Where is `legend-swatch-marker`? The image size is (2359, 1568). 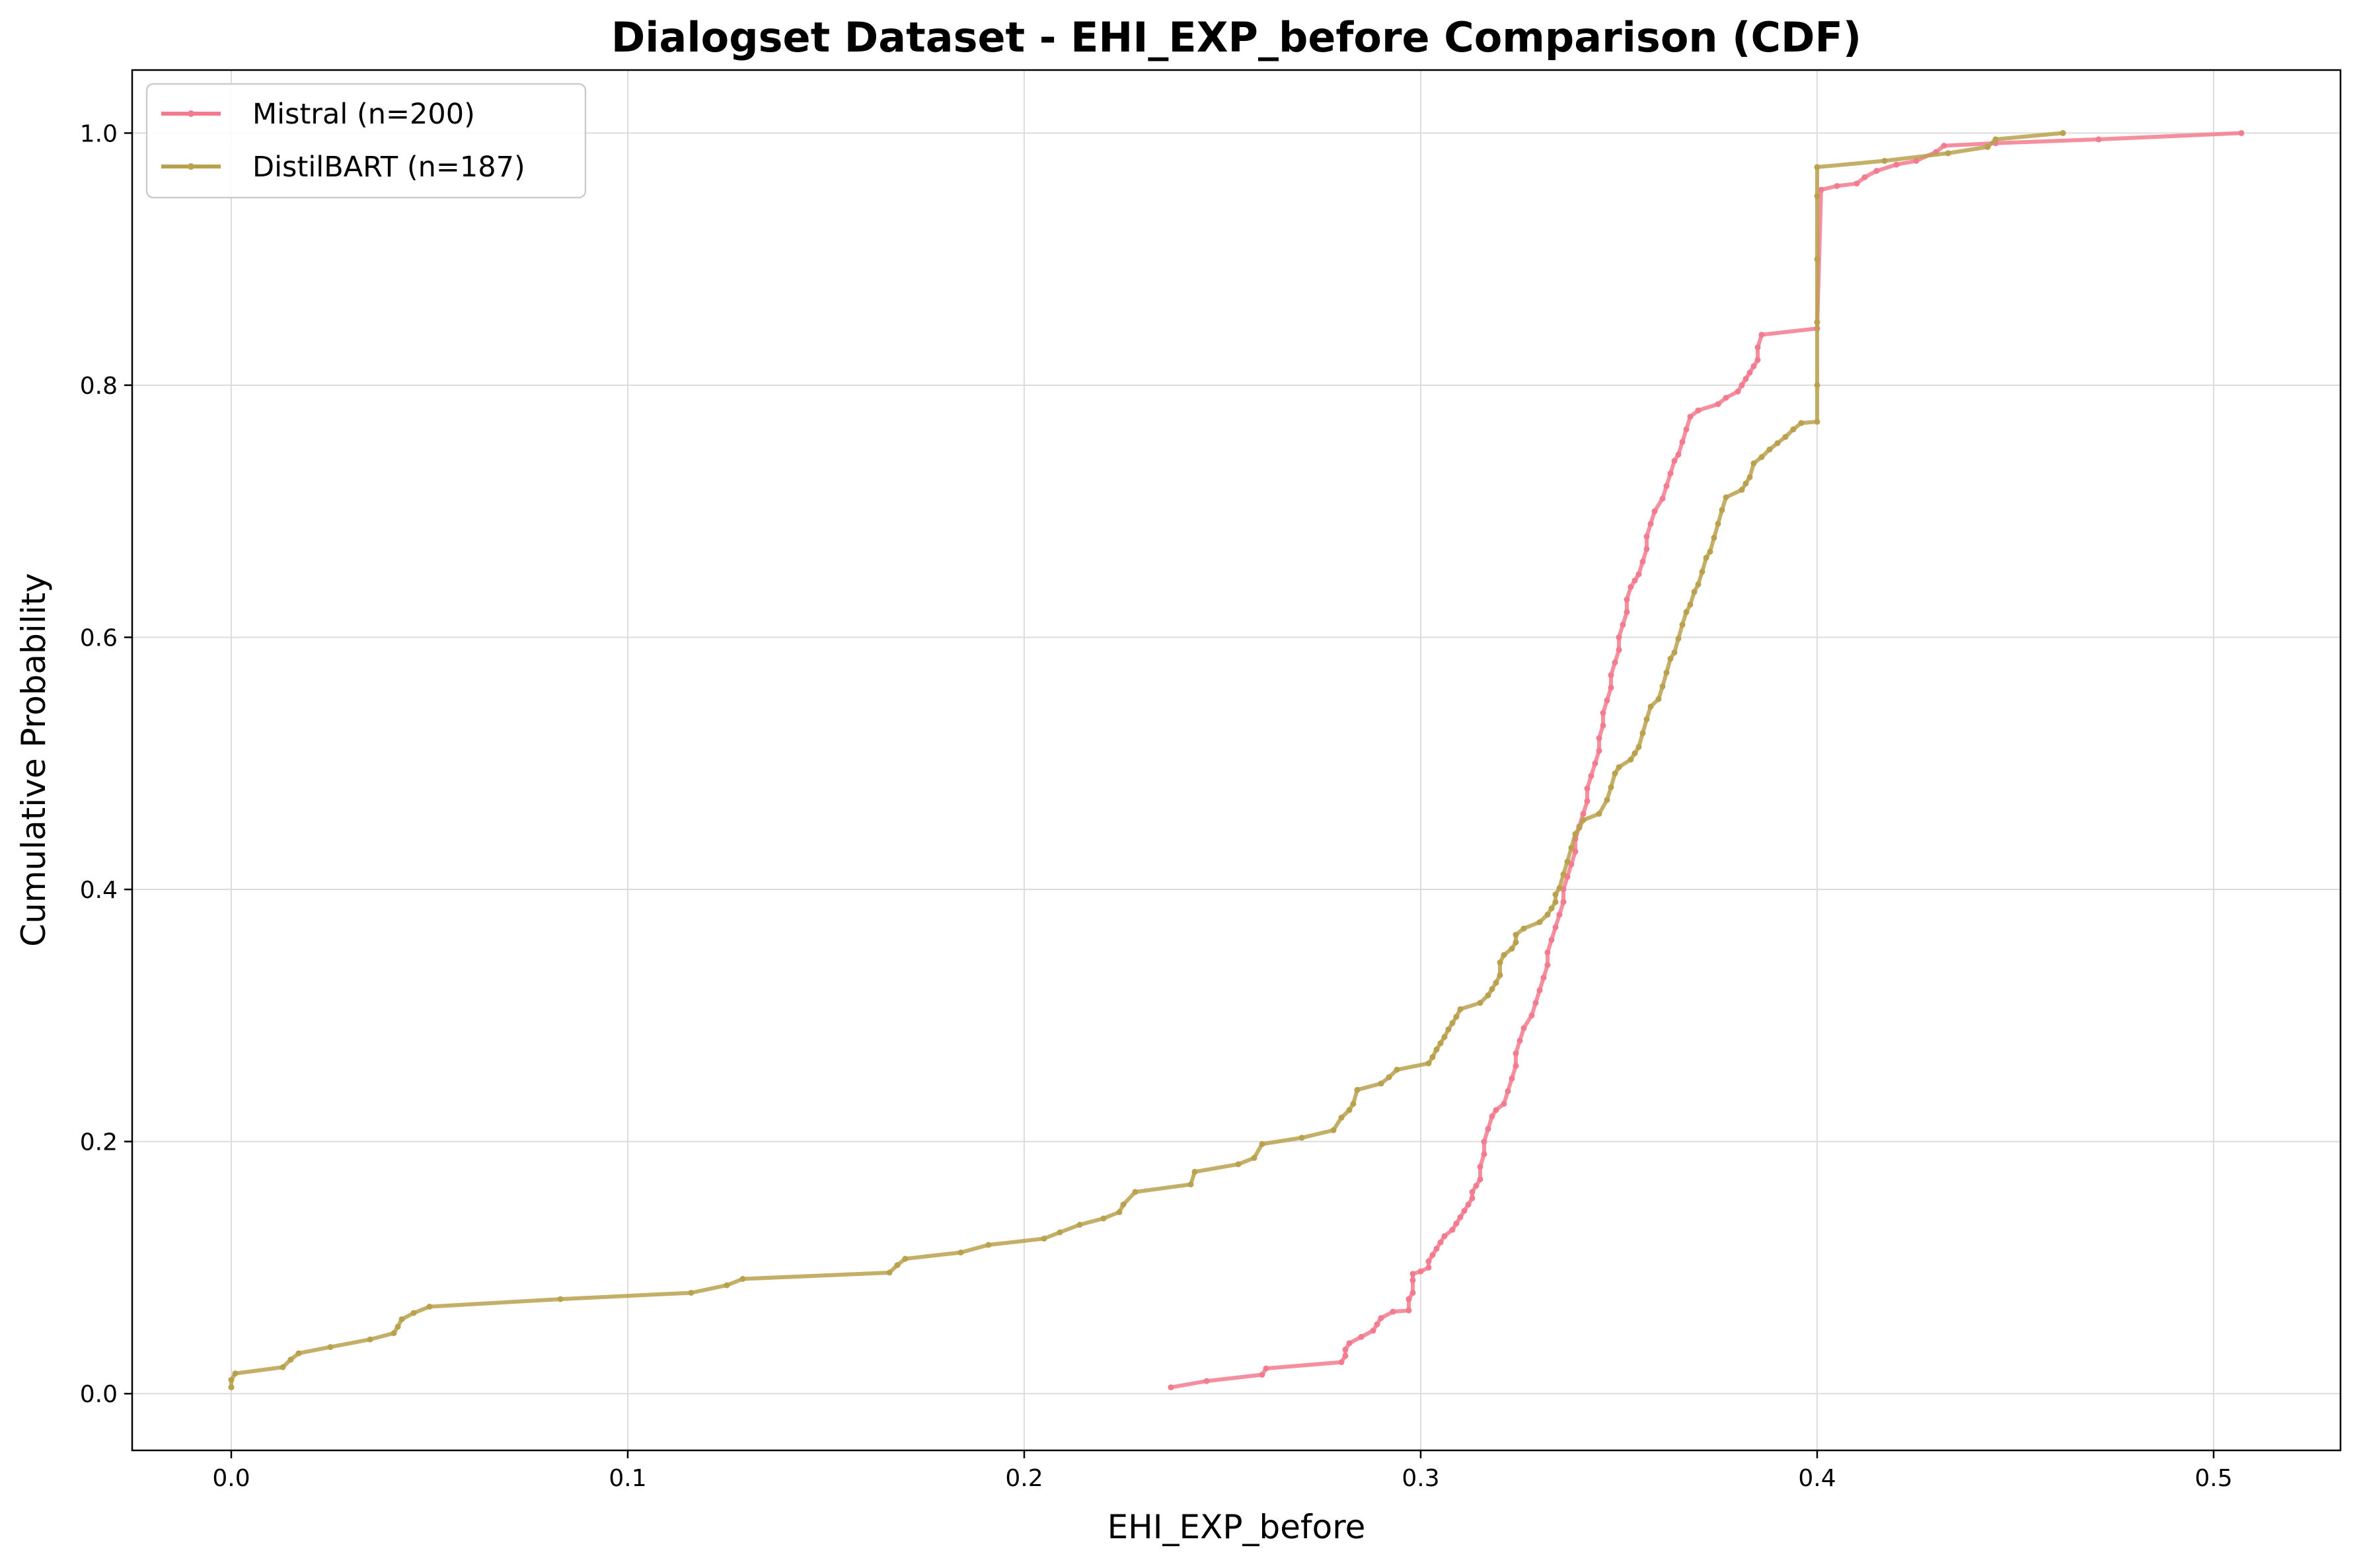 legend-swatch-marker is located at coordinates (191, 114).